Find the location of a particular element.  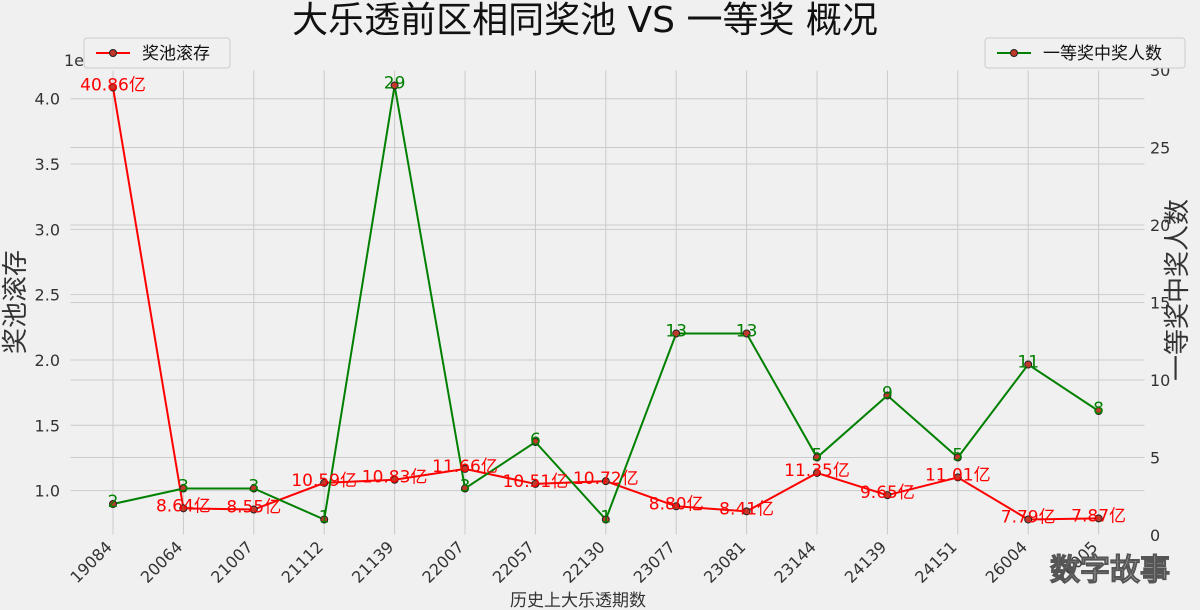

data-label: 7.87亿 is located at coordinates (1098, 516).